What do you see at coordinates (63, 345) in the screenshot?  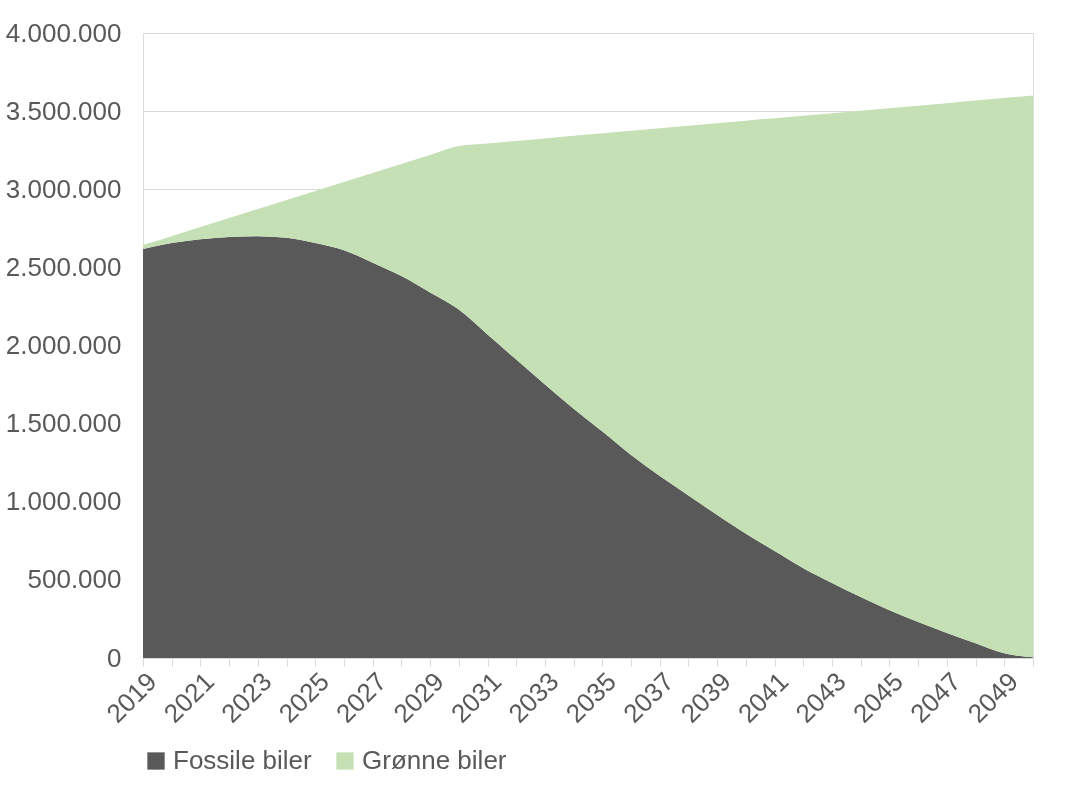 I see `y-tick-label: 2.000.000` at bounding box center [63, 345].